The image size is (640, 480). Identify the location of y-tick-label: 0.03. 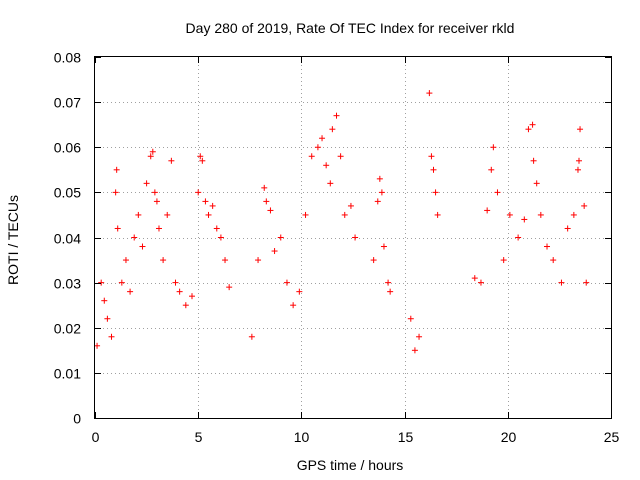
(67, 284).